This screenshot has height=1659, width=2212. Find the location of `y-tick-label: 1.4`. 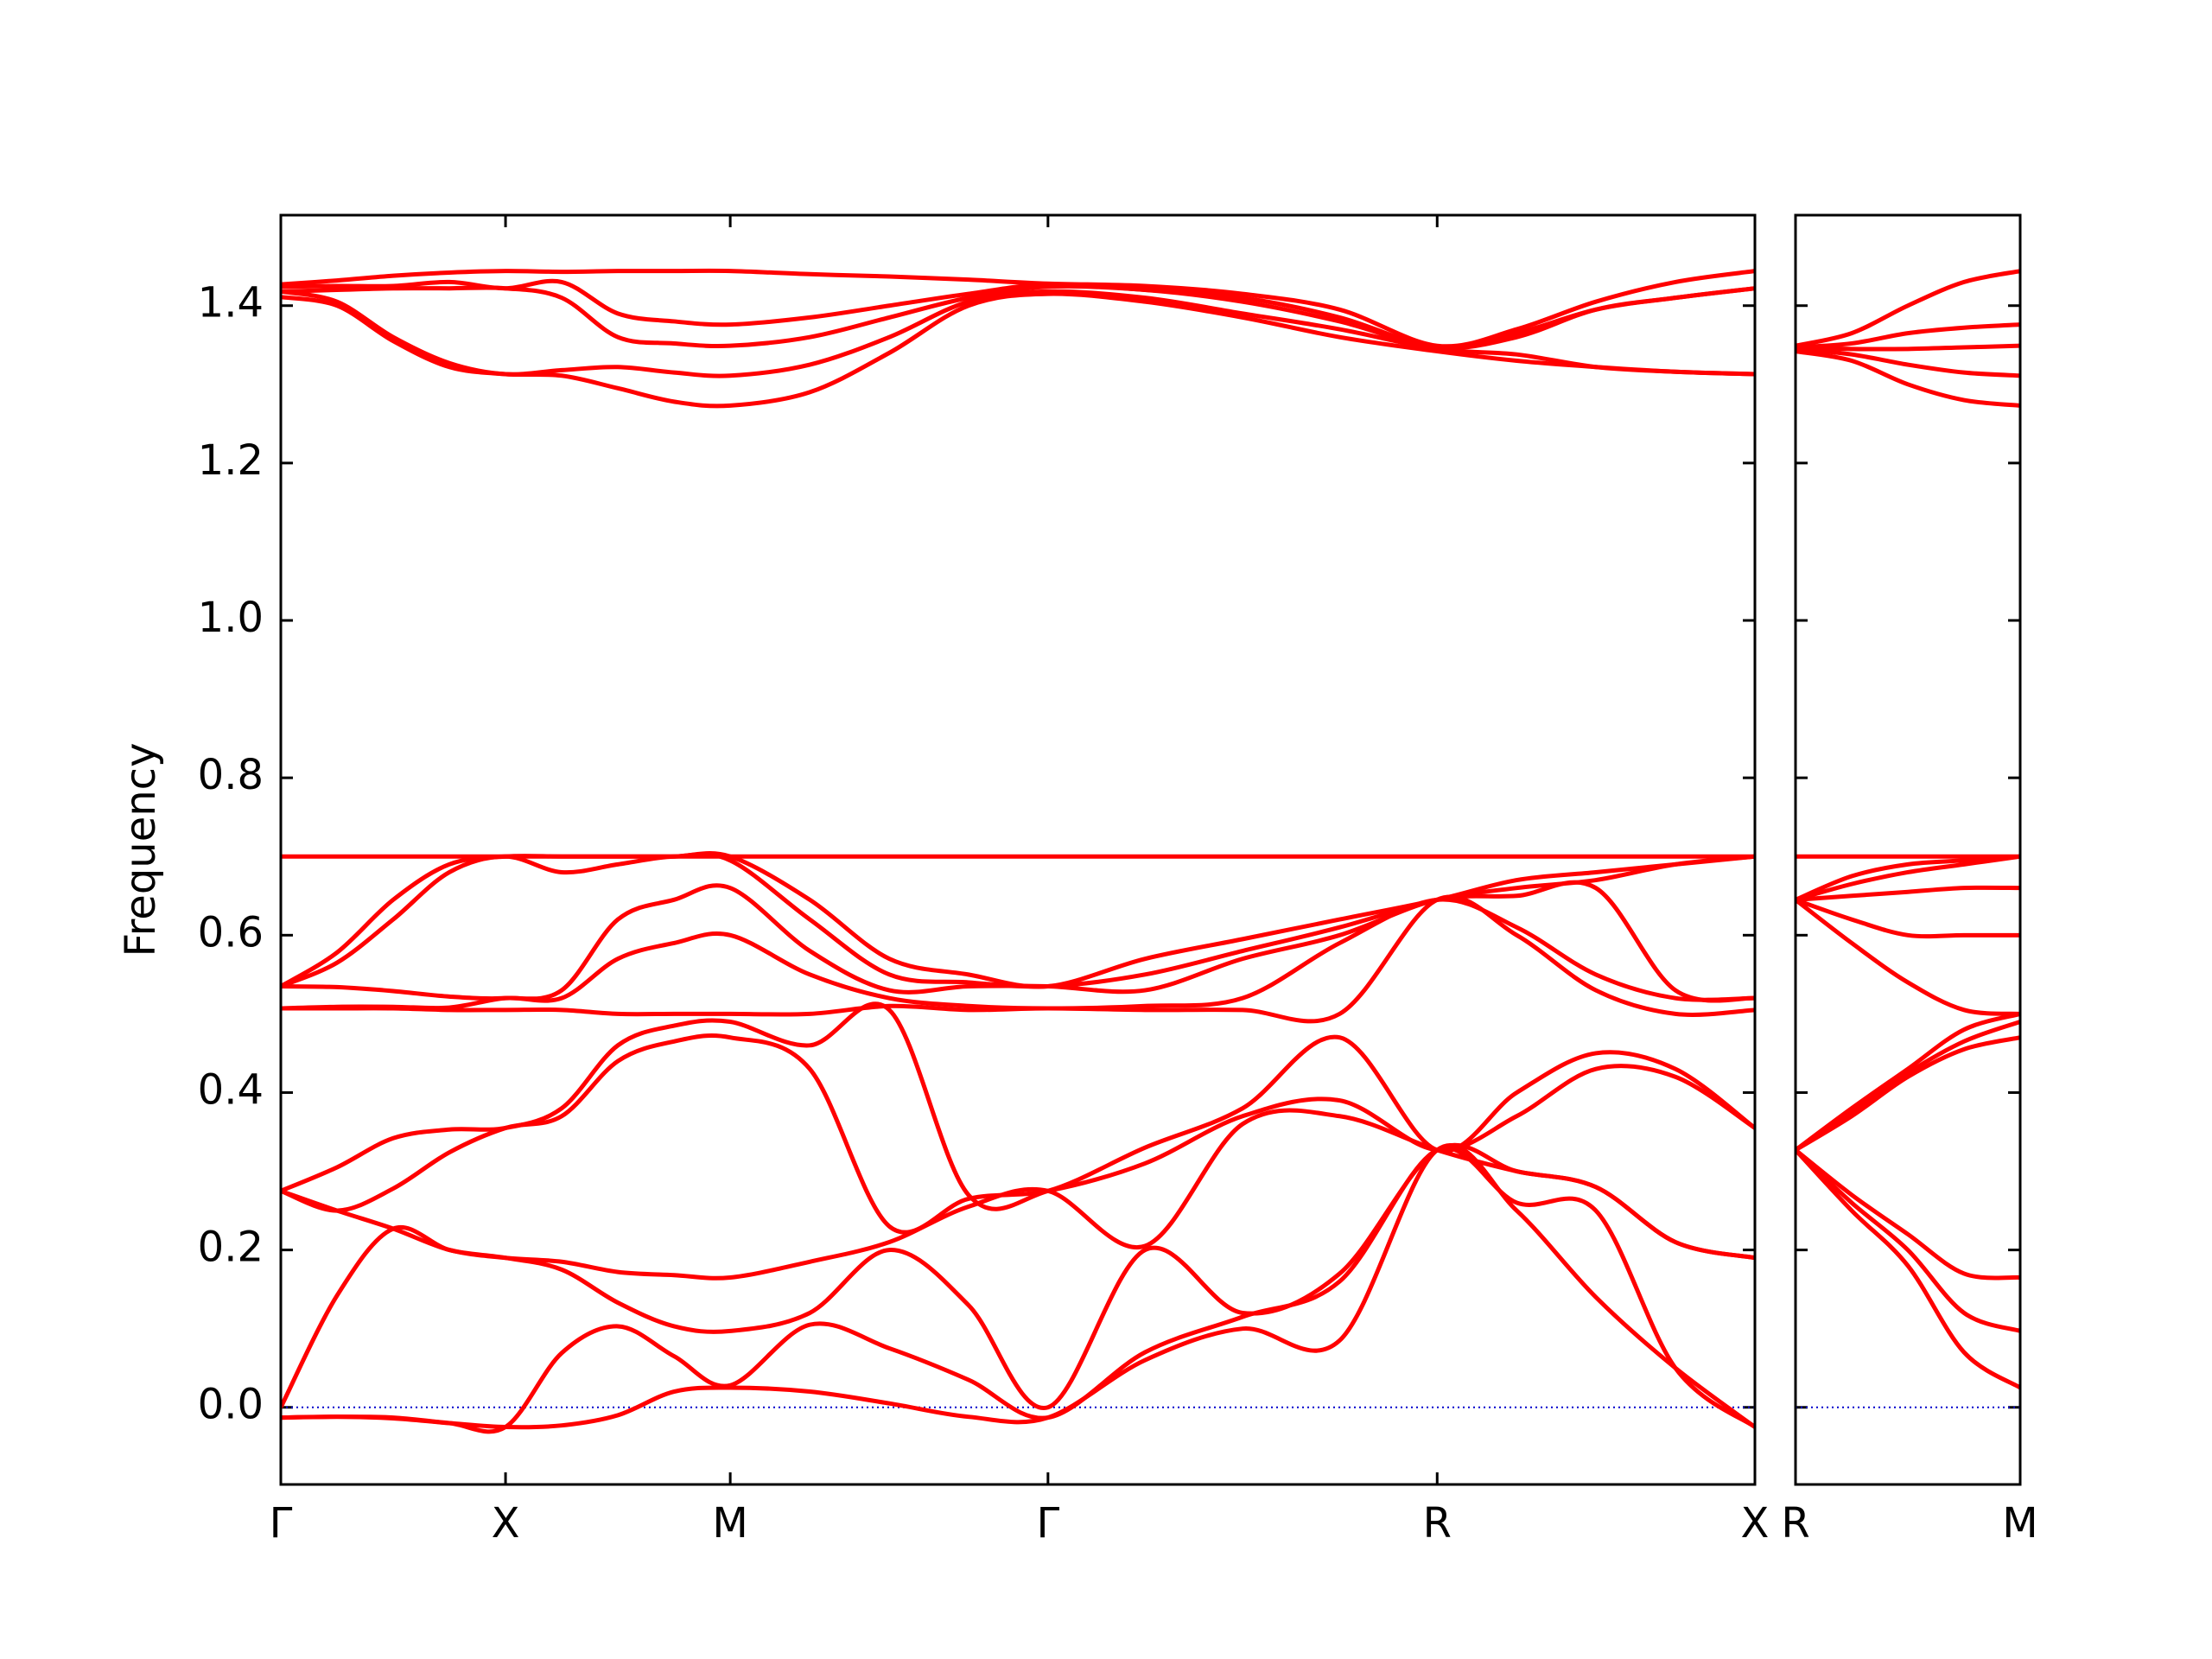

y-tick-label: 1.4 is located at coordinates (231, 303).